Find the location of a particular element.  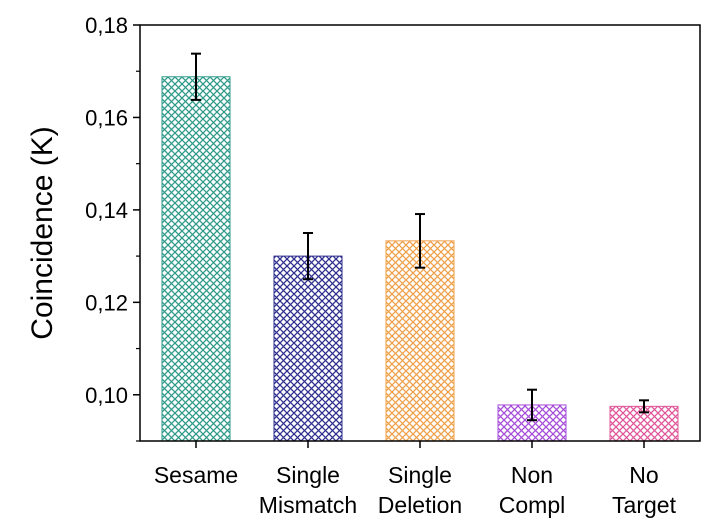

y-tick-label: 0,12 is located at coordinates (106, 302).